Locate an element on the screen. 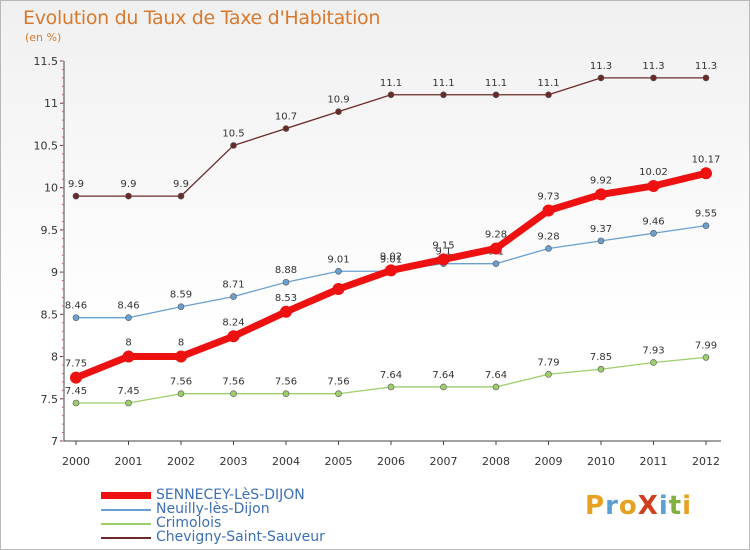 The width and height of the screenshot is (750, 550). data-label: 8.59 is located at coordinates (181, 295).